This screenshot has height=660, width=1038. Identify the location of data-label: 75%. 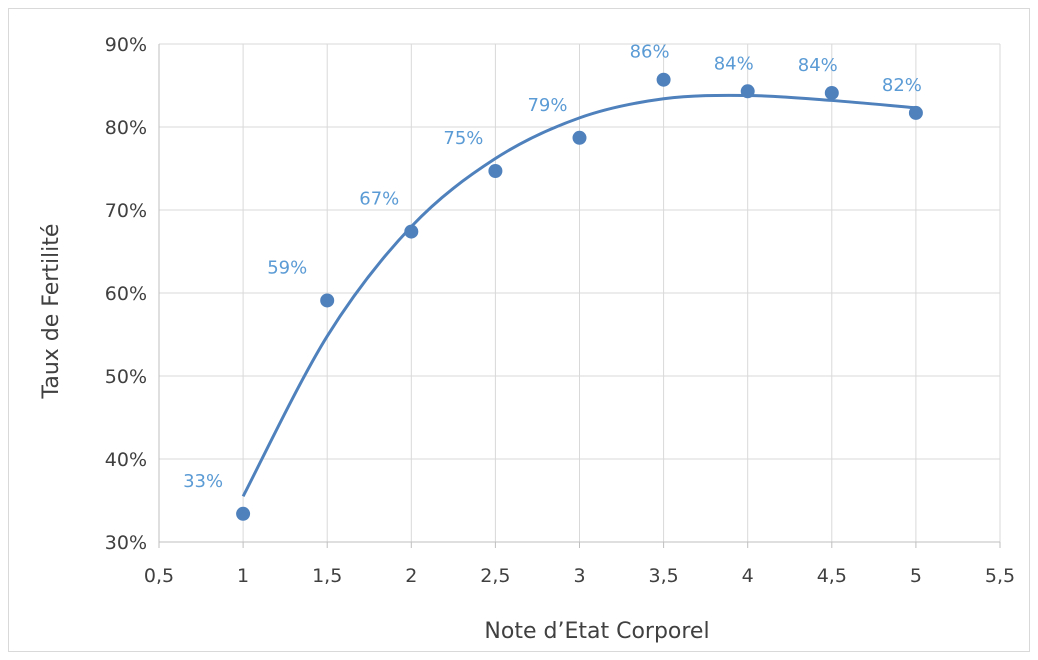
(463, 138).